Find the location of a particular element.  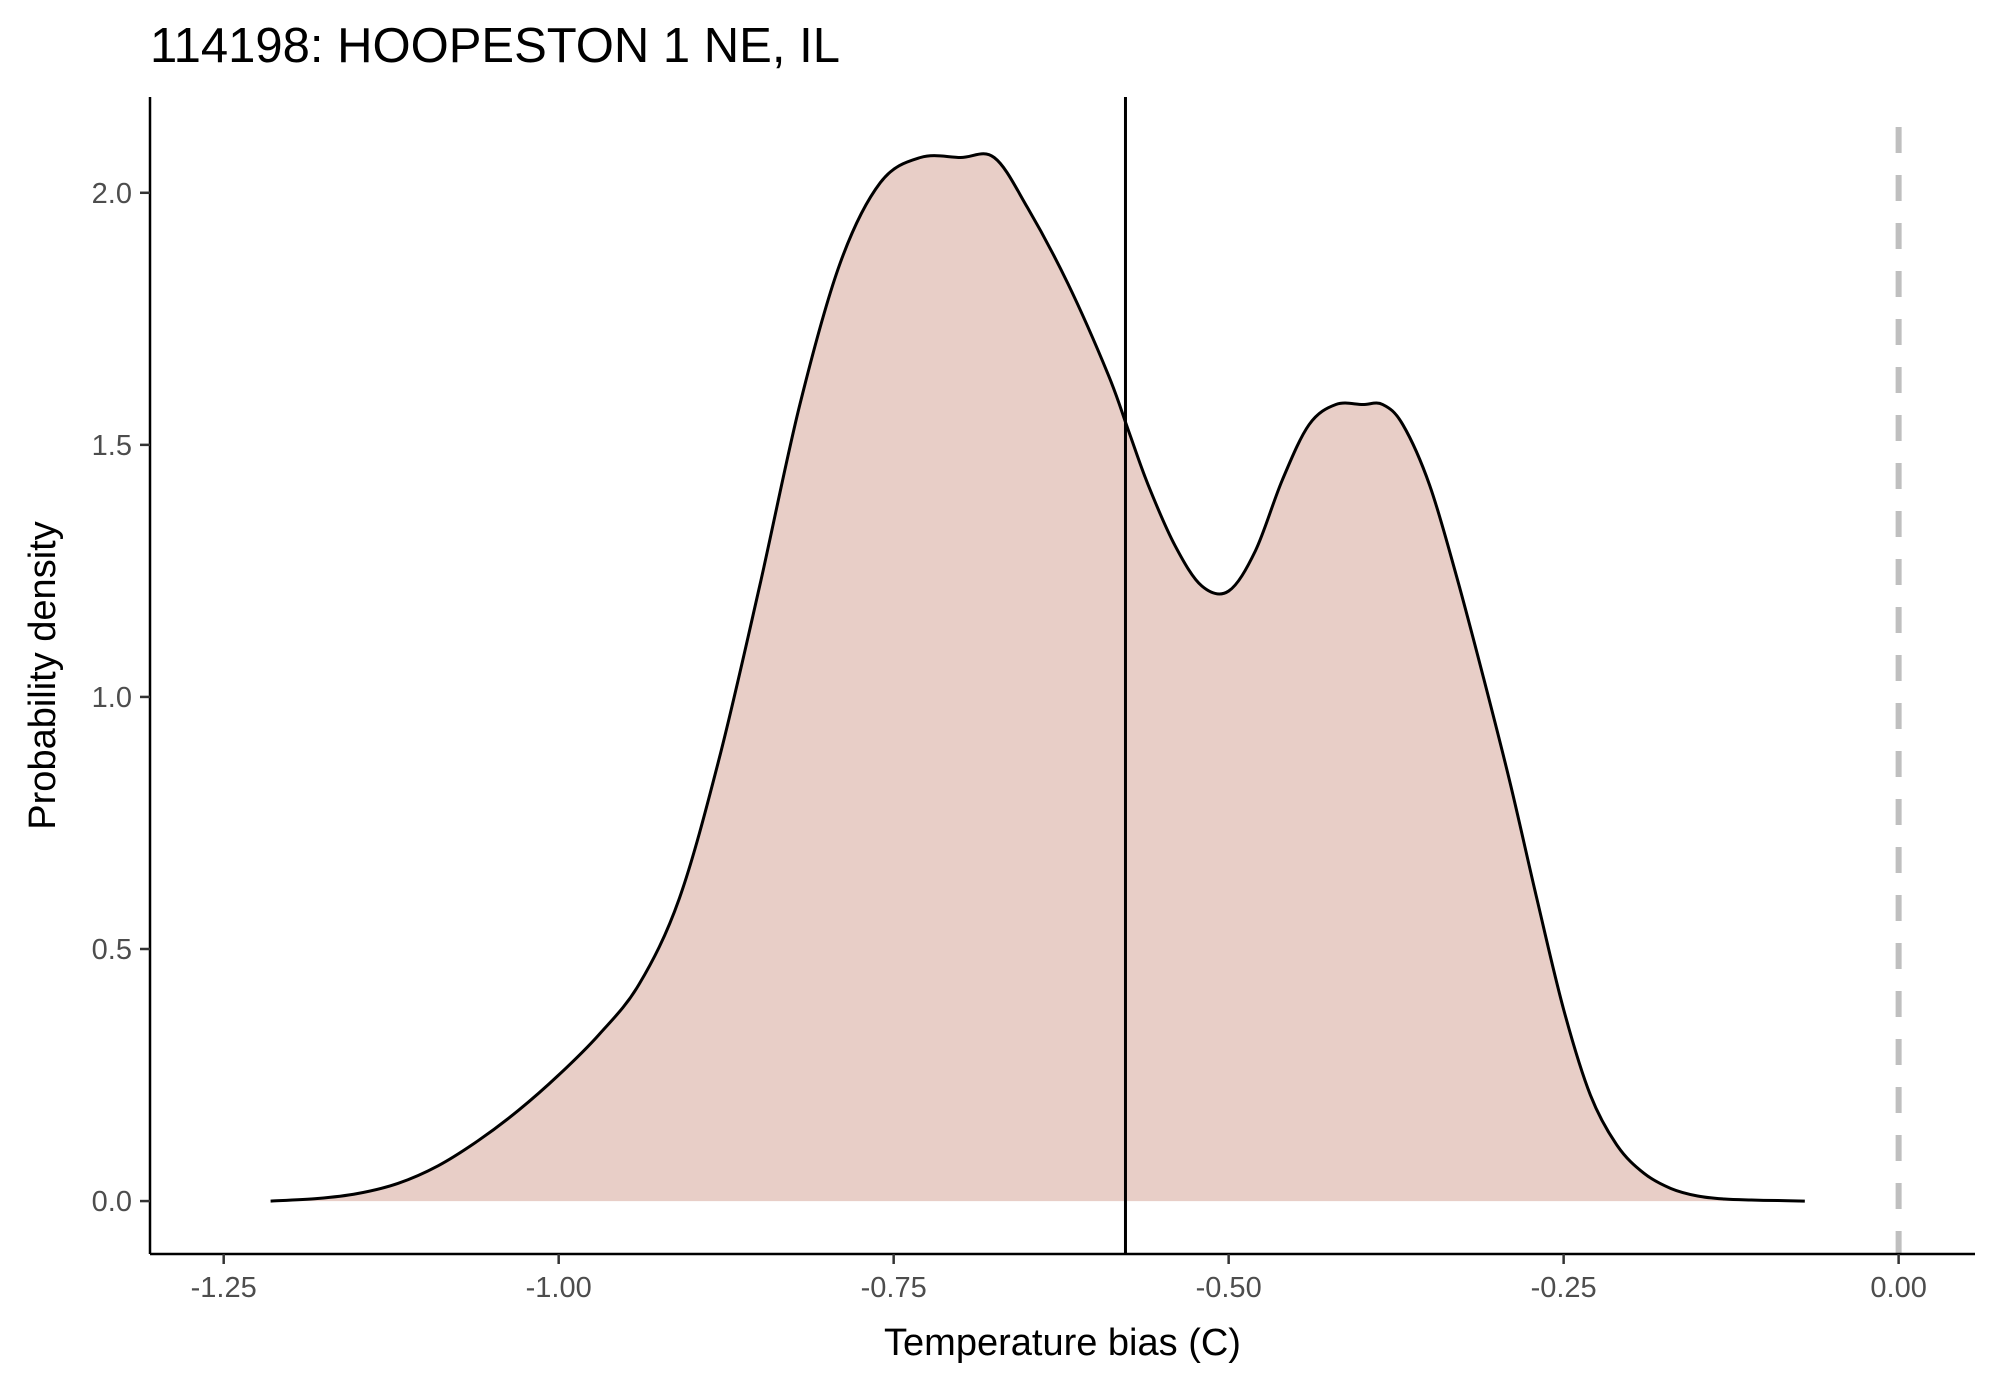

x-tick-label: -0.25 is located at coordinates (1564, 1288).